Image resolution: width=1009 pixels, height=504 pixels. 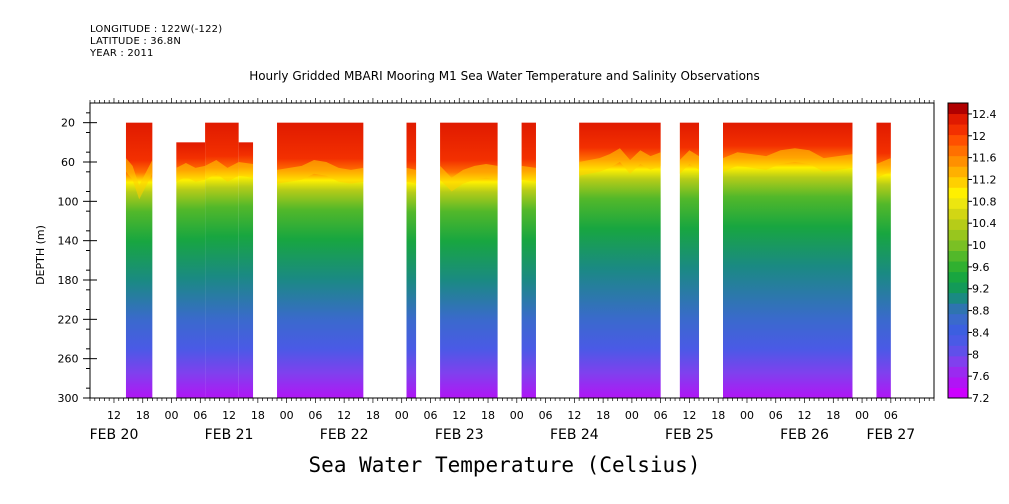 I want to click on y-tick-label: 260, so click(x=68, y=359).